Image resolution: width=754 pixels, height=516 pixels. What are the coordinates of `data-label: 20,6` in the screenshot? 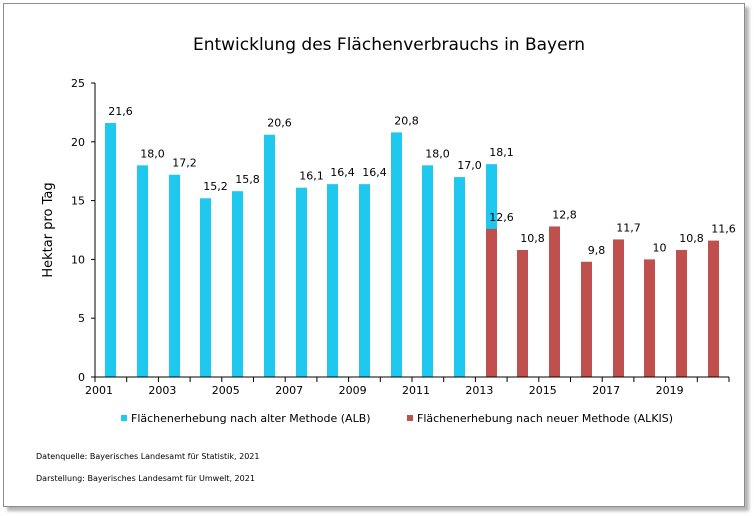 It's located at (279, 123).